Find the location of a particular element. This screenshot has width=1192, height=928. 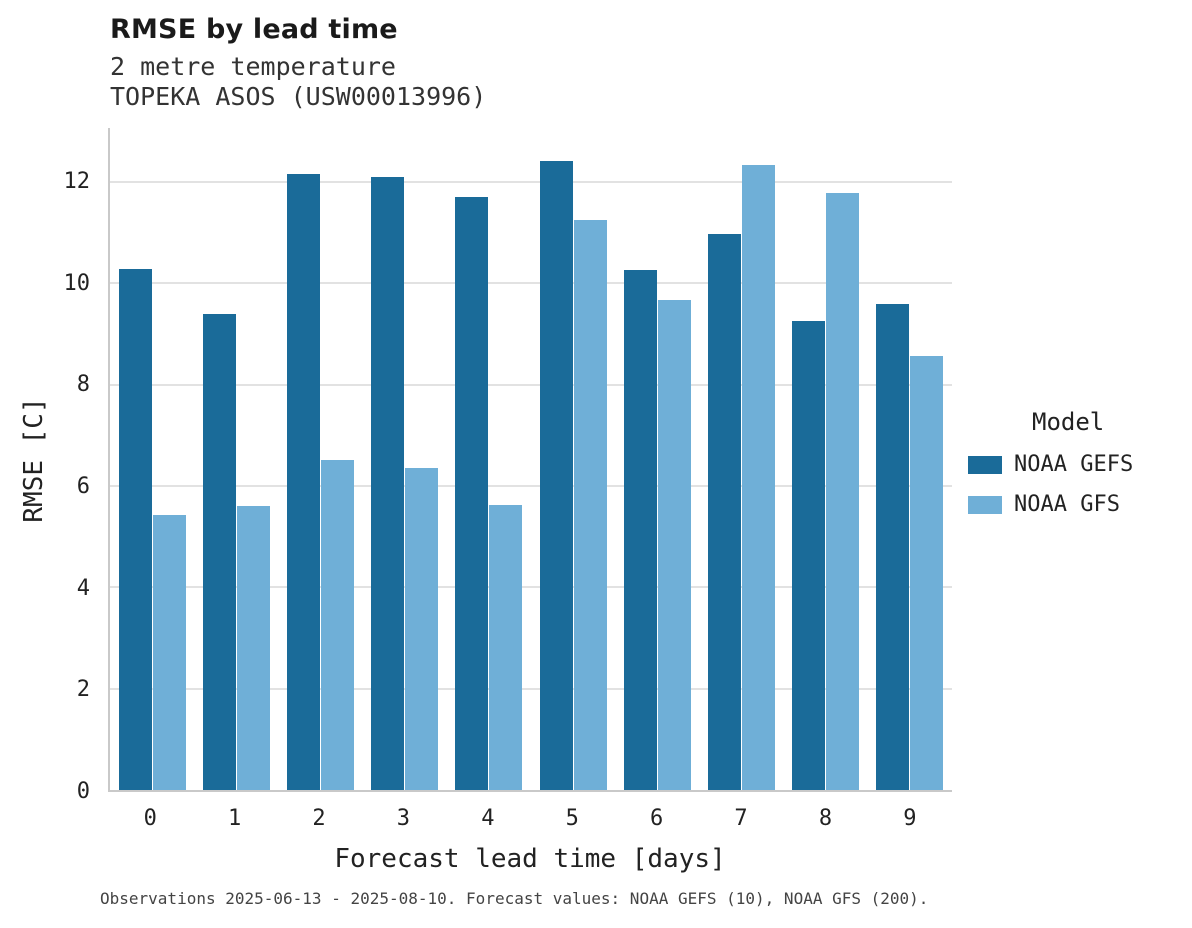

legend: Model NOAA GEFS NOAA GFS is located at coordinates (1050, 470).